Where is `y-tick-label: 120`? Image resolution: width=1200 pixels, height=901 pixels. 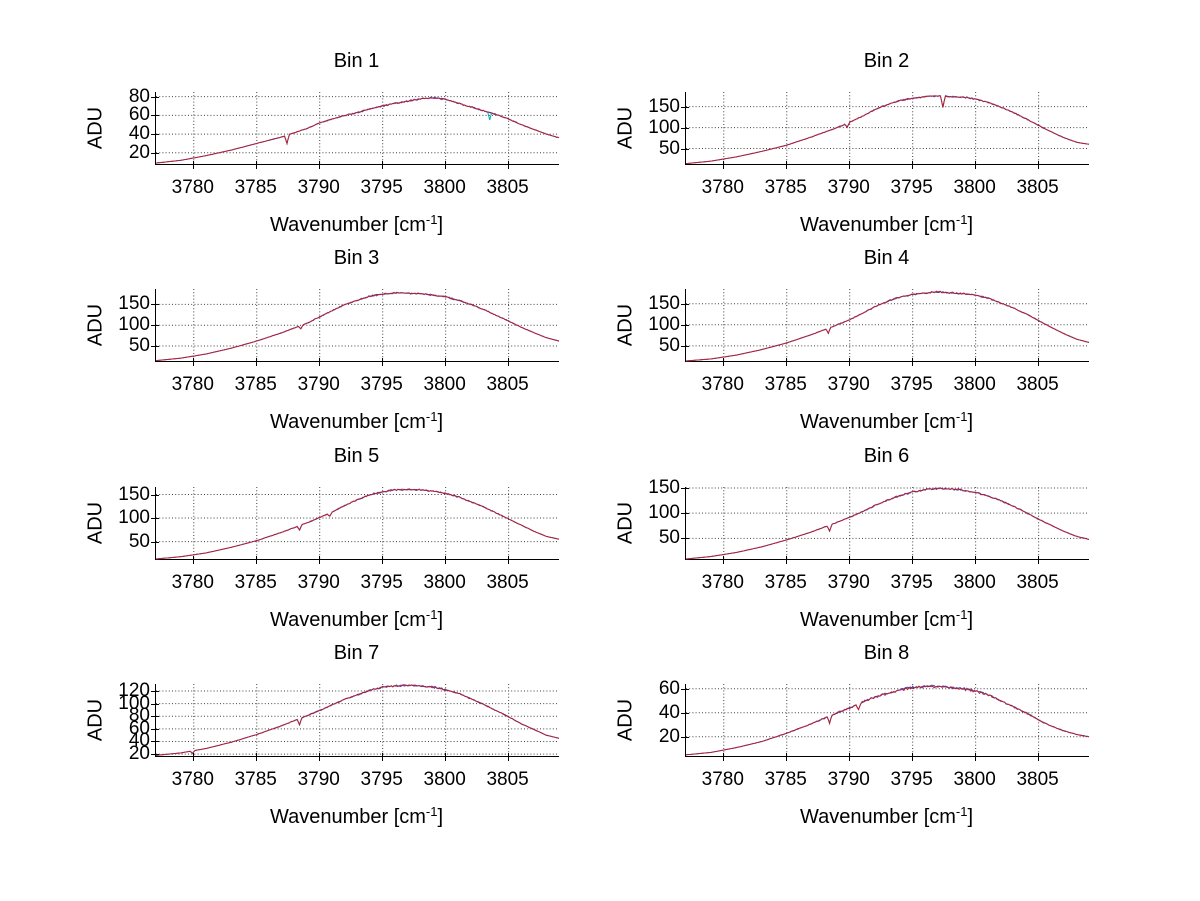 y-tick-label: 120 is located at coordinates (134, 690).